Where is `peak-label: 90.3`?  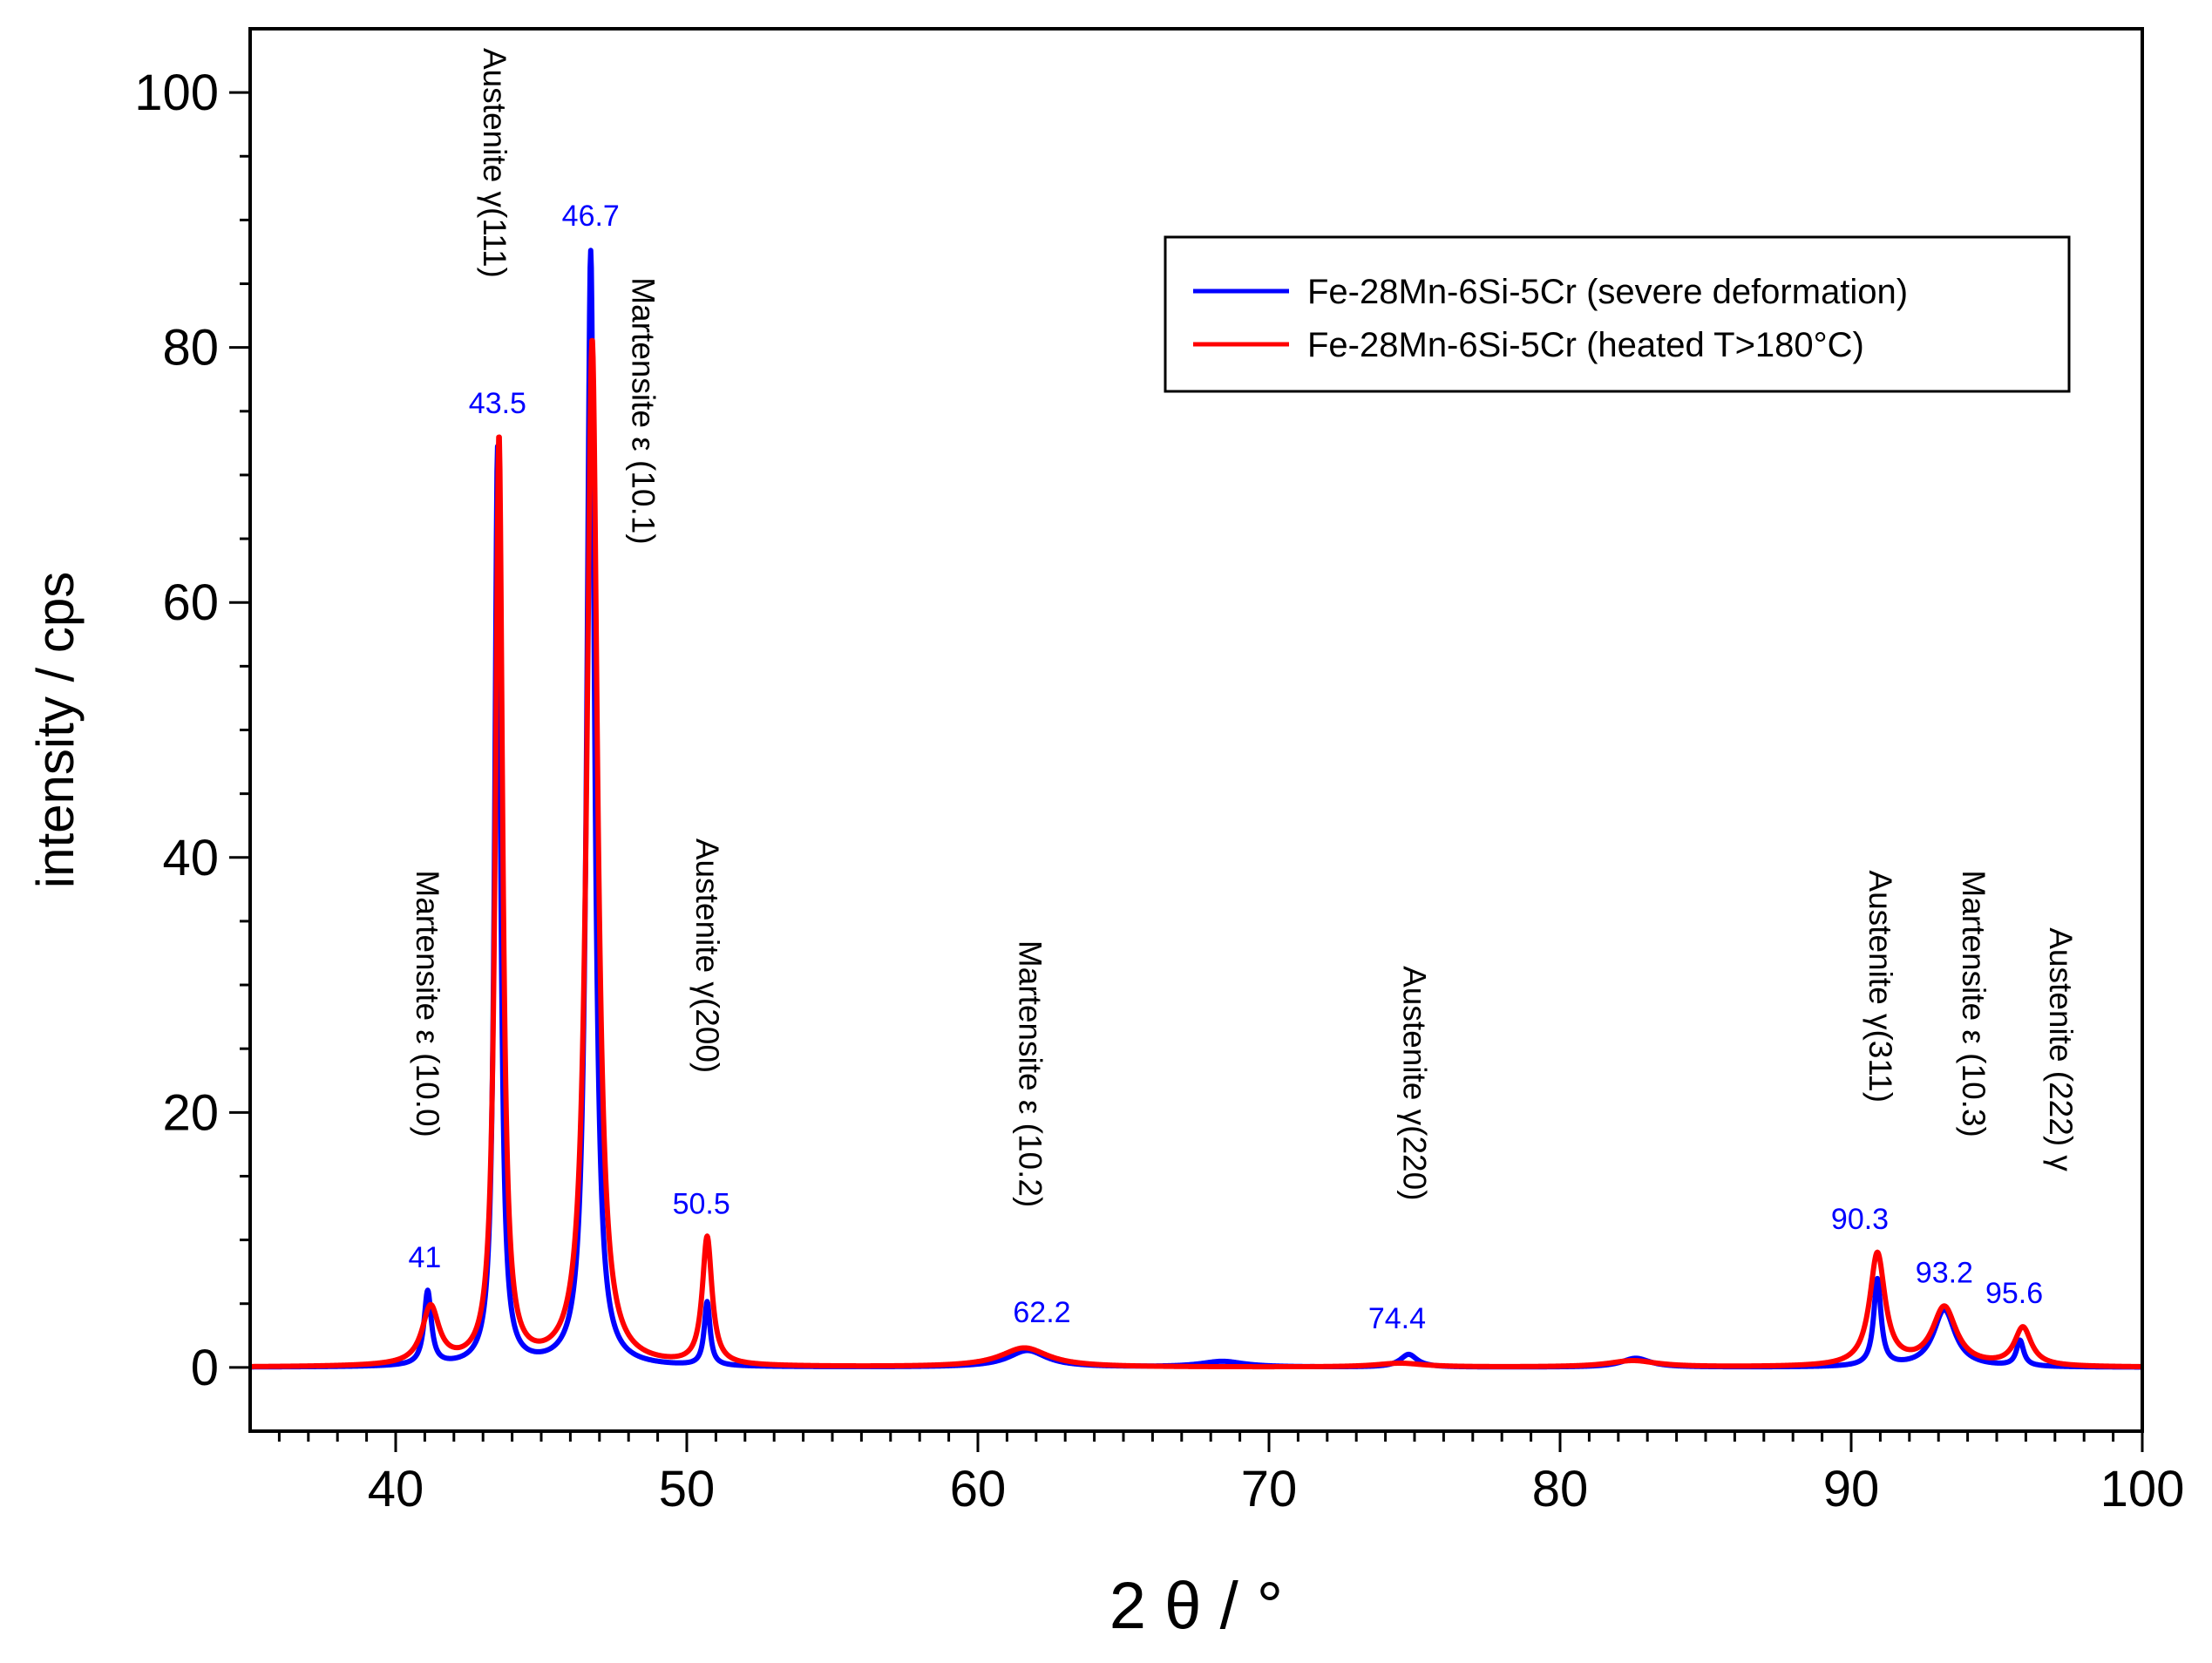 peak-label: 90.3 is located at coordinates (1860, 1219).